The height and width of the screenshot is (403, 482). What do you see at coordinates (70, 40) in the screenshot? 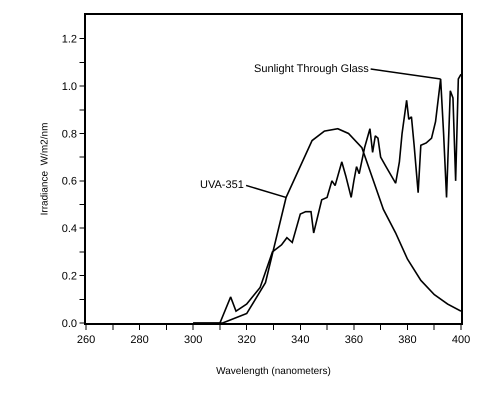
I see `y-tick-label: 1.2` at bounding box center [70, 40].